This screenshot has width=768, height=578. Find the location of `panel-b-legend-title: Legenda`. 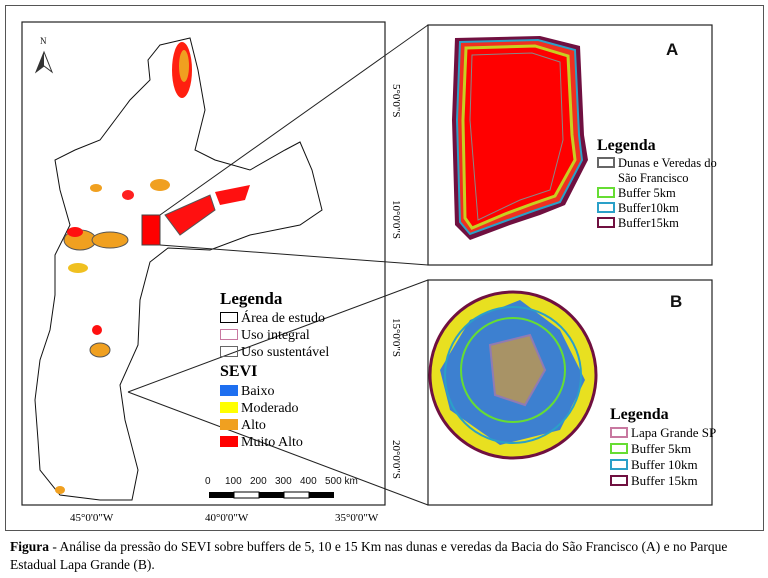

panel-b-legend-title: Legenda is located at coordinates (639, 414).